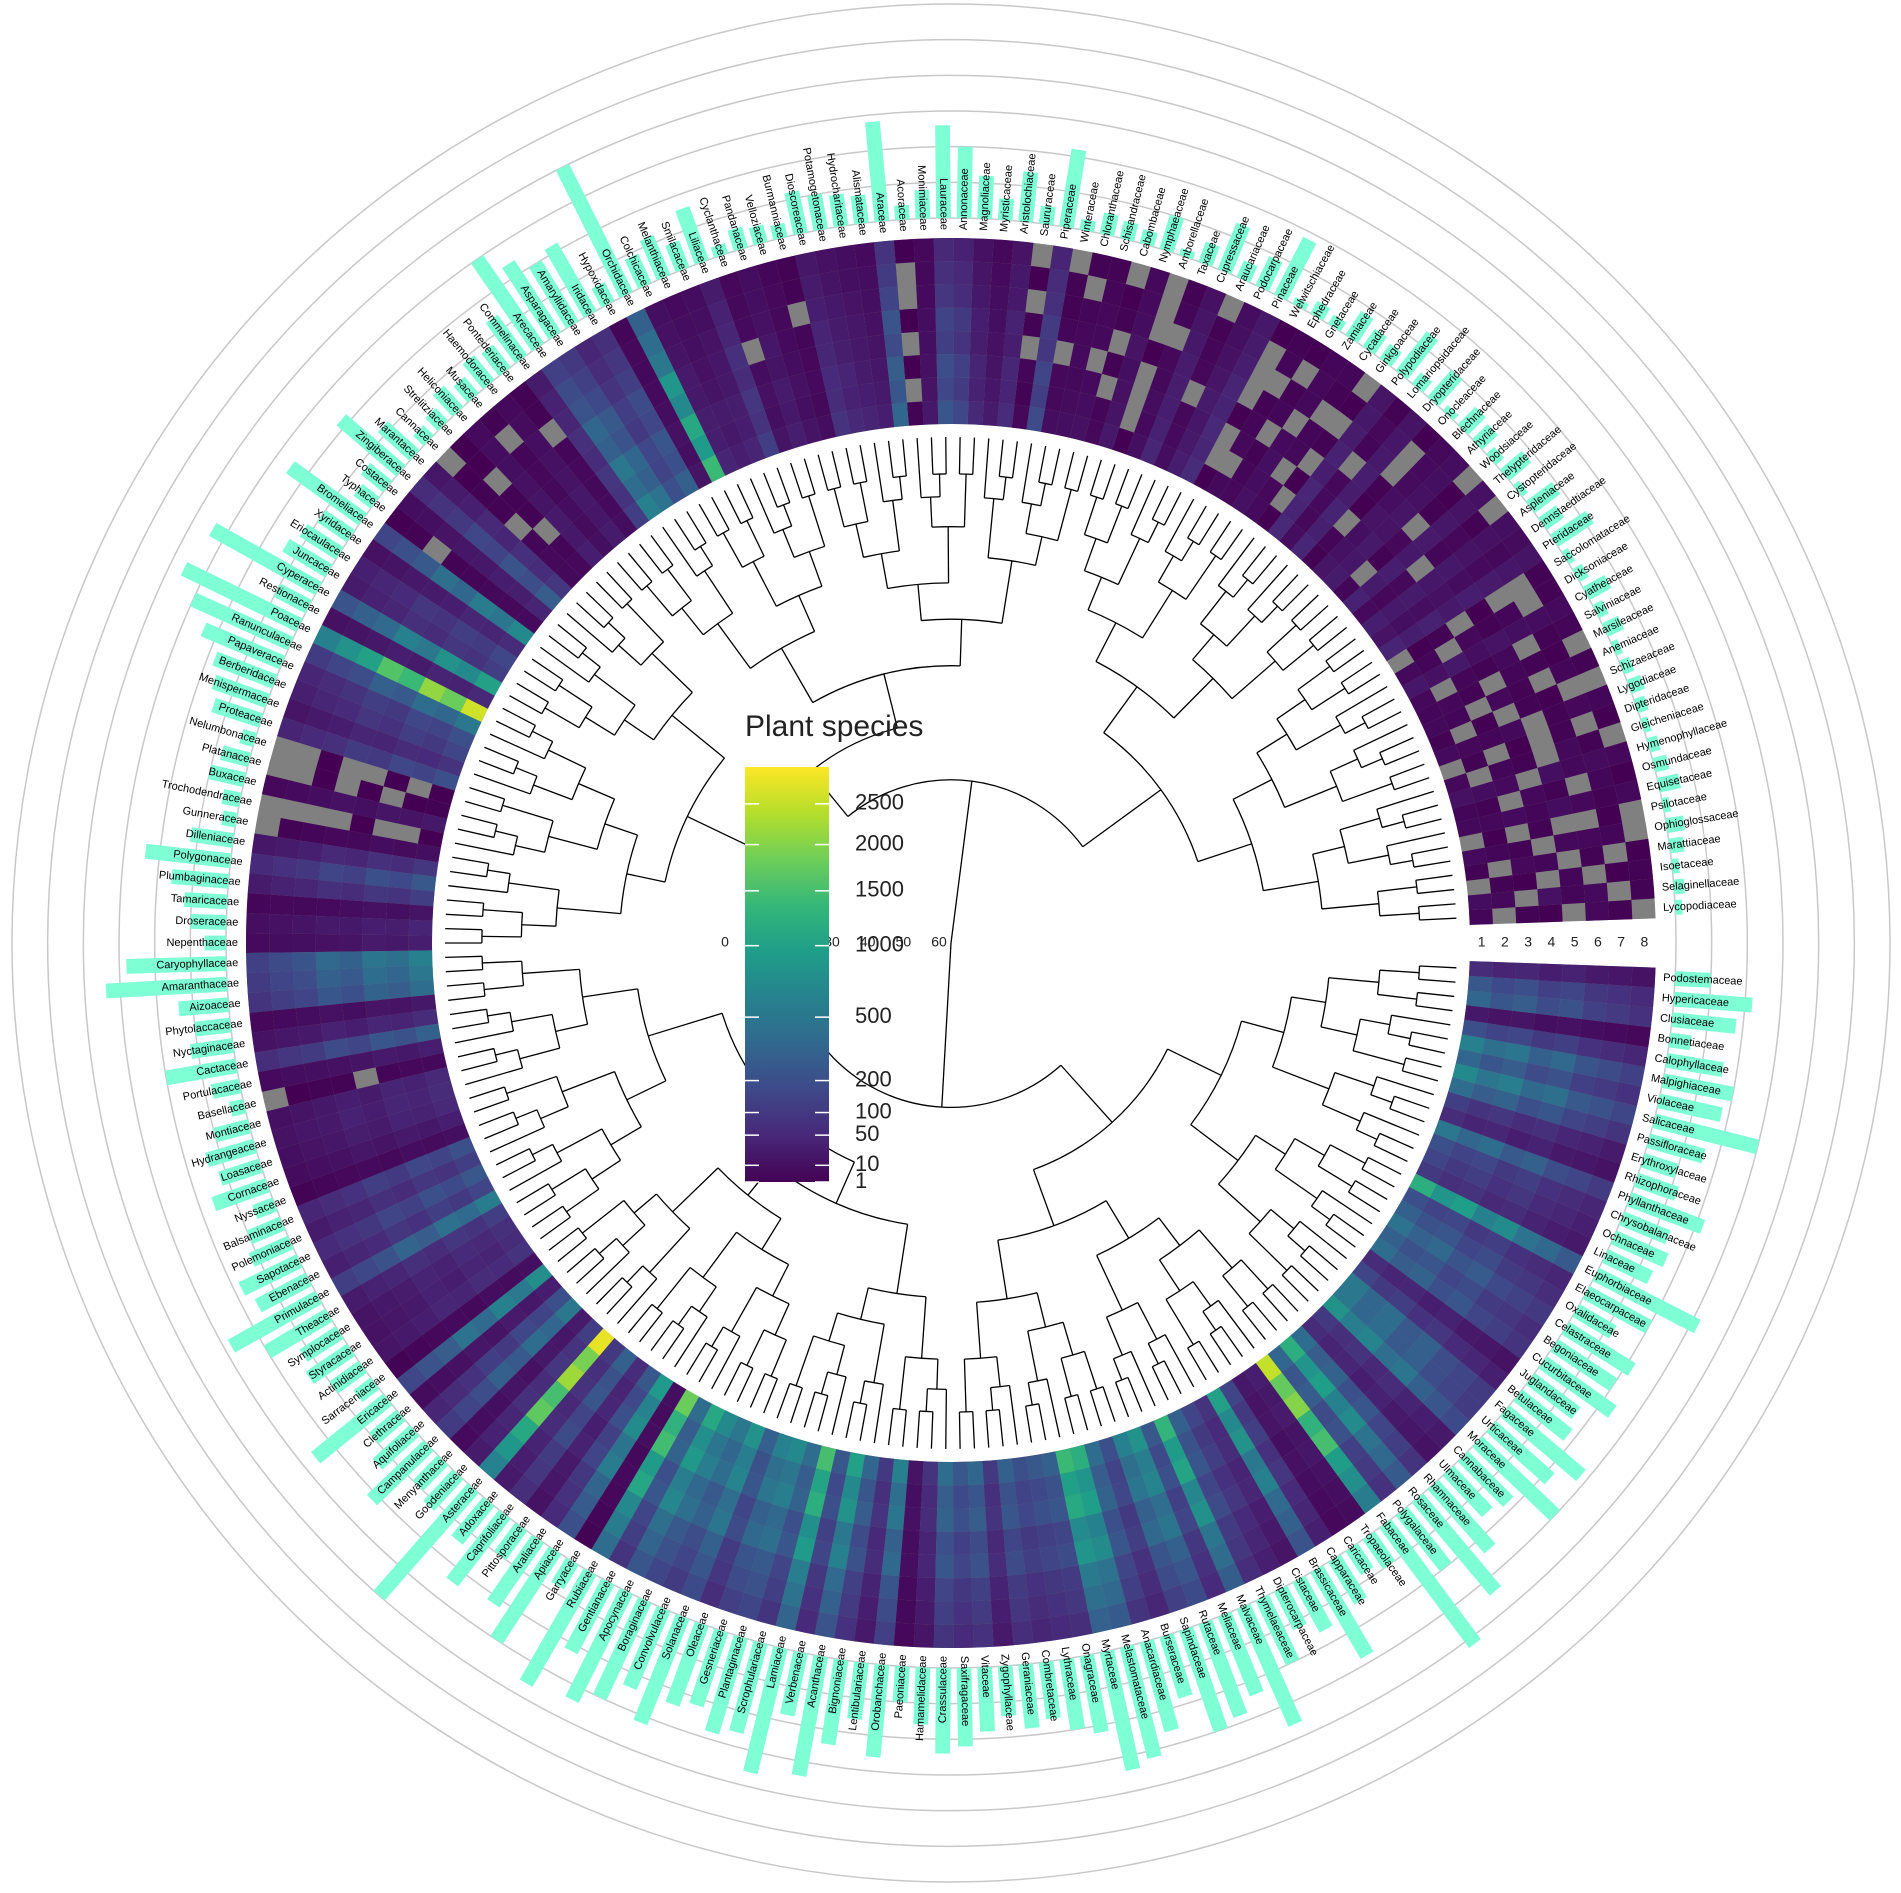  I want to click on family-label: Caryophyllaceae, so click(197, 964).